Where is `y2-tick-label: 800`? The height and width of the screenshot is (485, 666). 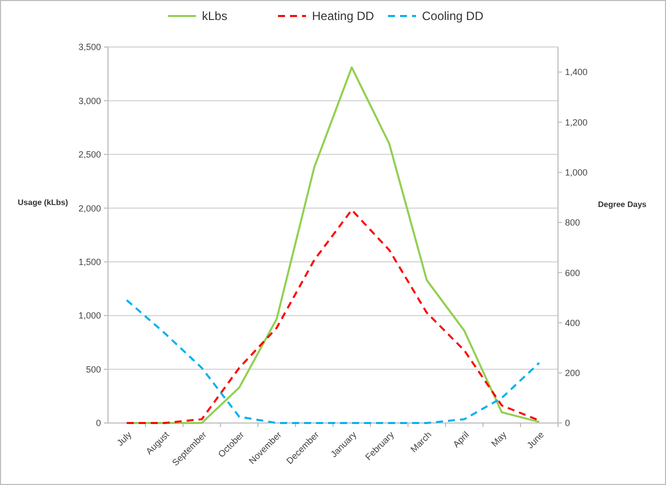 y2-tick-label: 800 is located at coordinates (572, 223).